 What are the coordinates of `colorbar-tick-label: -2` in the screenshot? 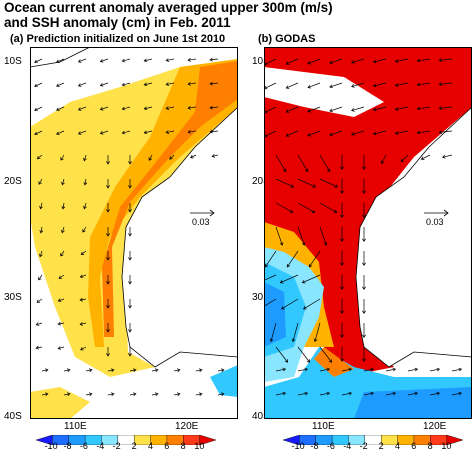 It's located at (363, 446).